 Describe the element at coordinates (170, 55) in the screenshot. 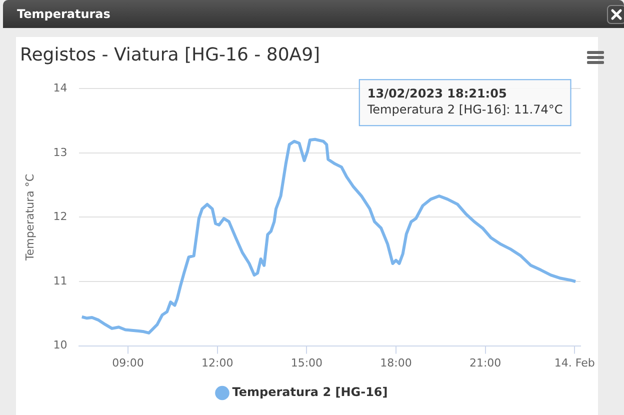

I see `chart-subtitle: Registos - Viatura [HG-16 - 80A9]` at that location.